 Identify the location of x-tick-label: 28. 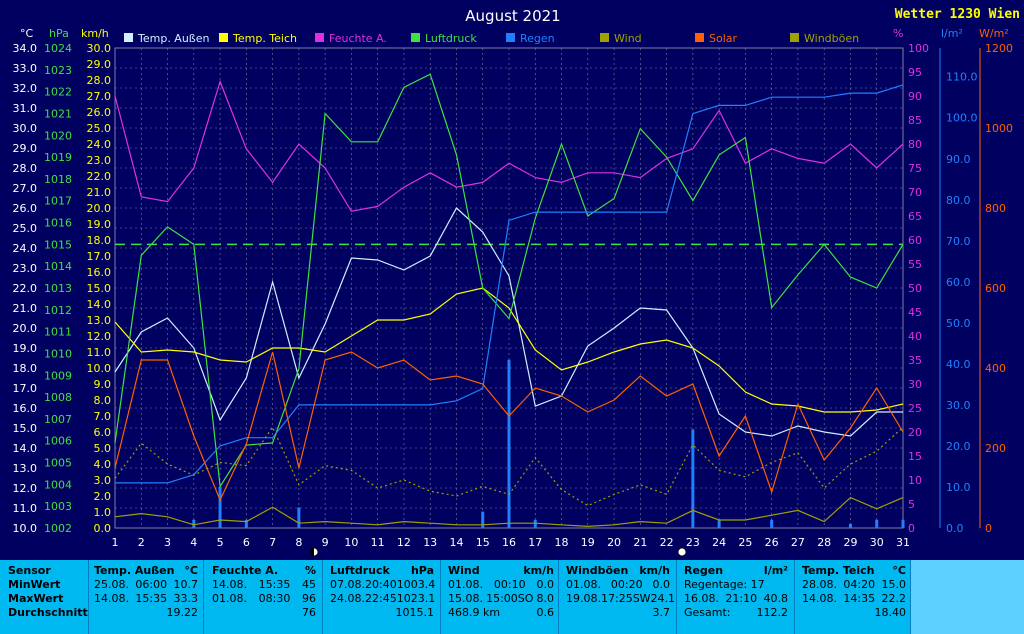
(824, 542).